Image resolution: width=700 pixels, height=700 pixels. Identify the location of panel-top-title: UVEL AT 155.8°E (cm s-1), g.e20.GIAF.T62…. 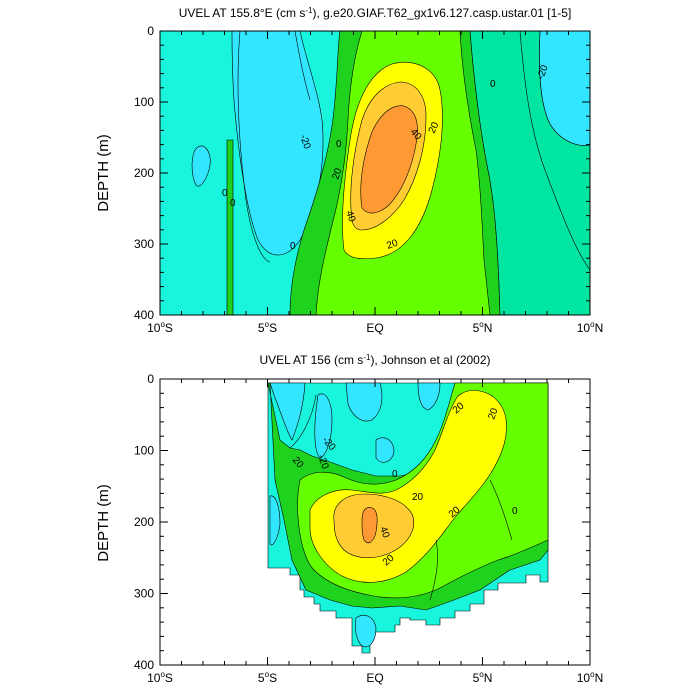
(375, 13).